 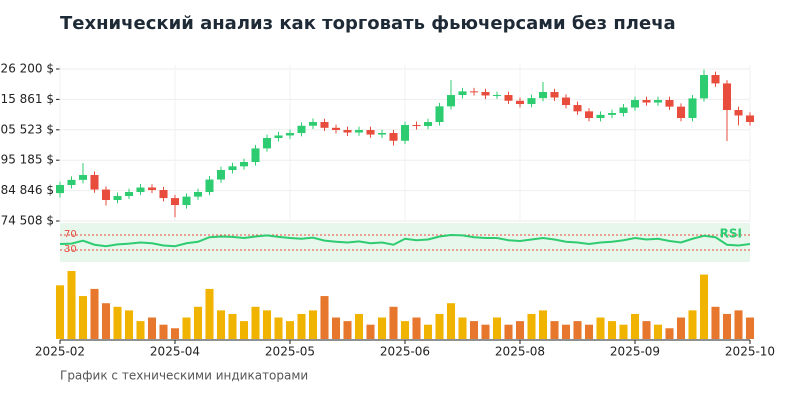 I want to click on x-tick-label: 2025-08, so click(x=520, y=352).